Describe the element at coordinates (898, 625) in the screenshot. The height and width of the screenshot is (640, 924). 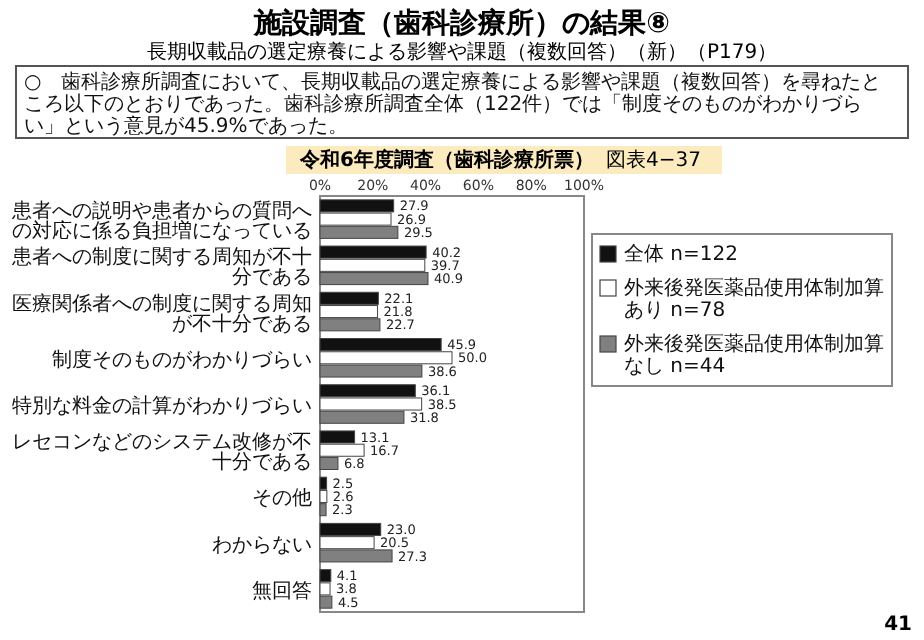
I see `text: 41` at that location.